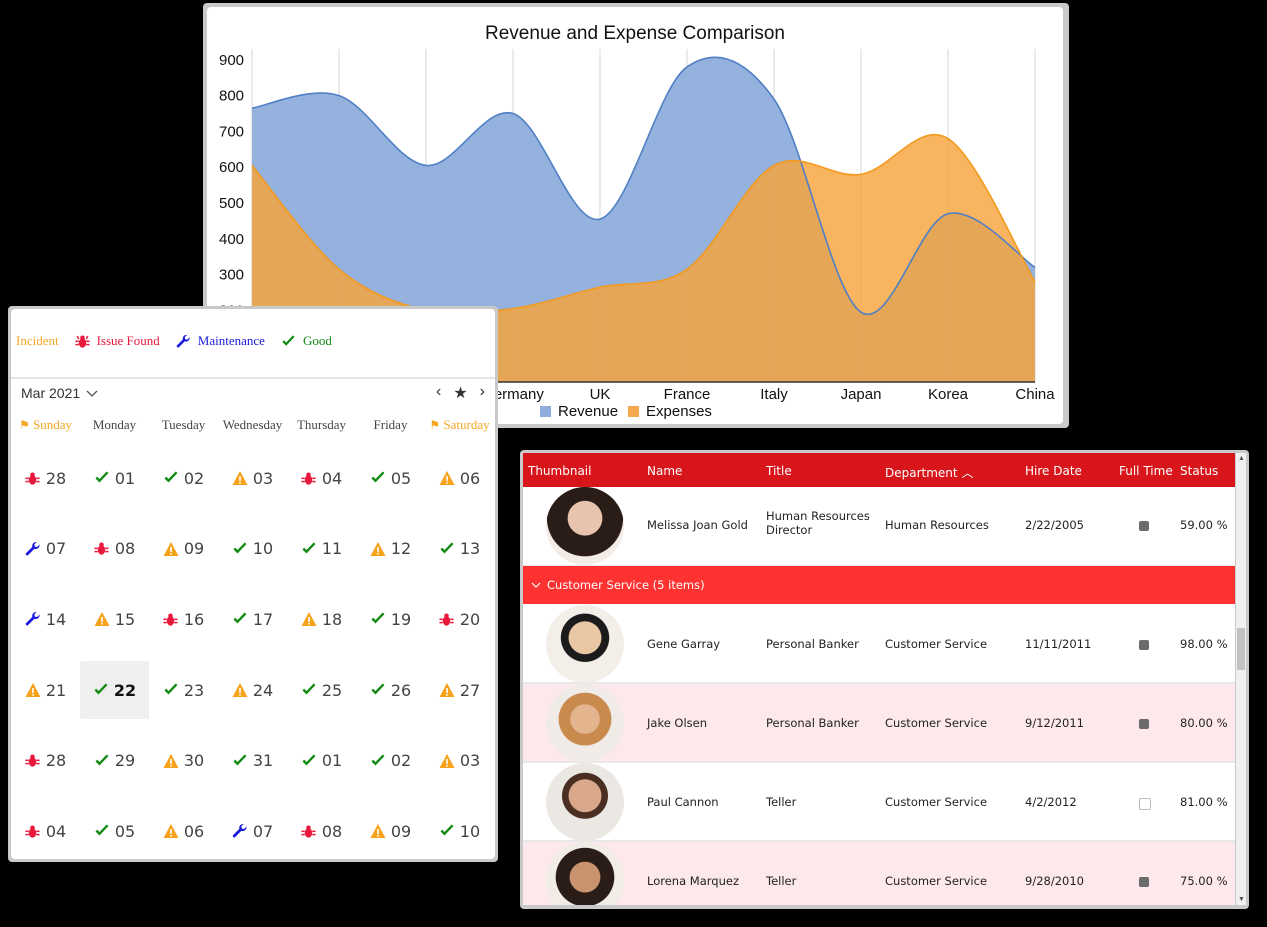 The height and width of the screenshot is (927, 1267). Describe the element at coordinates (560, 471) in the screenshot. I see `column-thumbnail: Thumbnail` at that location.